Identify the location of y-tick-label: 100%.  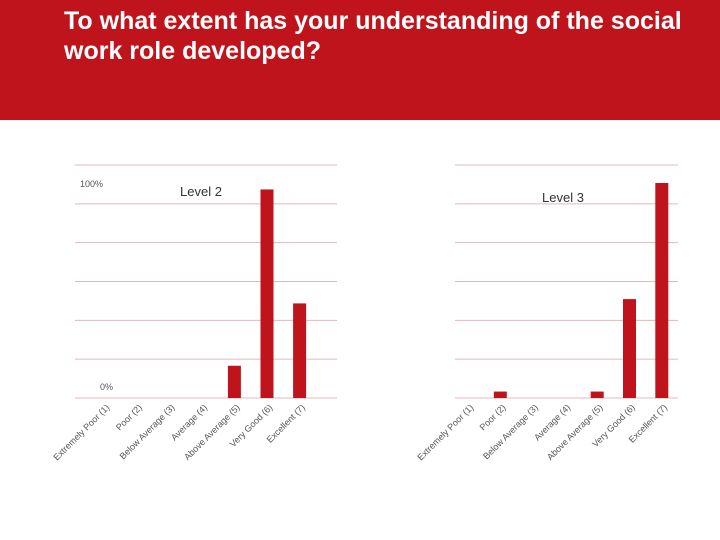
(91, 184).